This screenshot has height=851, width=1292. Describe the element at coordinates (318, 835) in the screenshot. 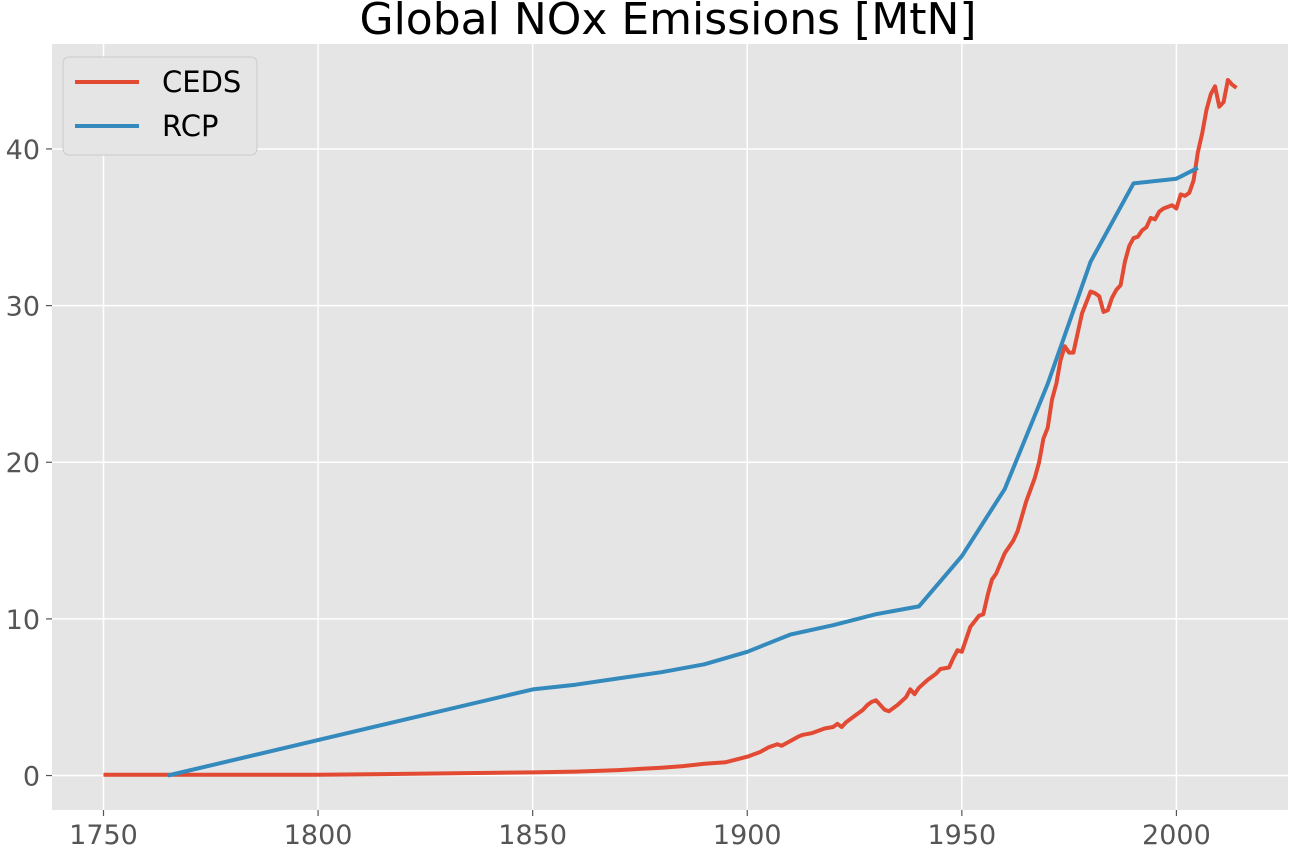

I see `x-tick-label: 1800` at that location.